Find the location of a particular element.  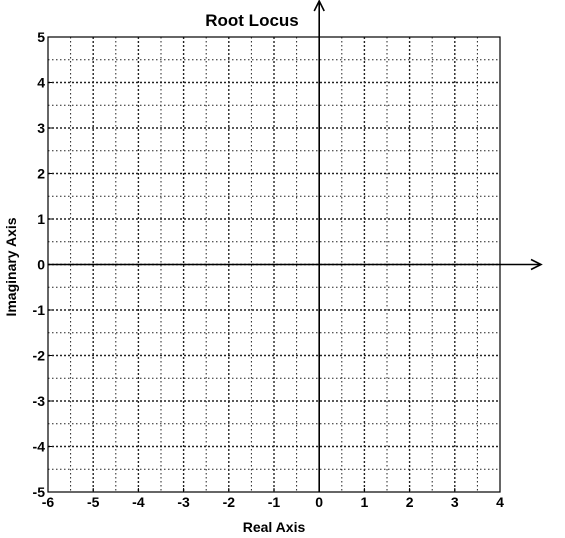

x-tick-label: 3 is located at coordinates (455, 502).